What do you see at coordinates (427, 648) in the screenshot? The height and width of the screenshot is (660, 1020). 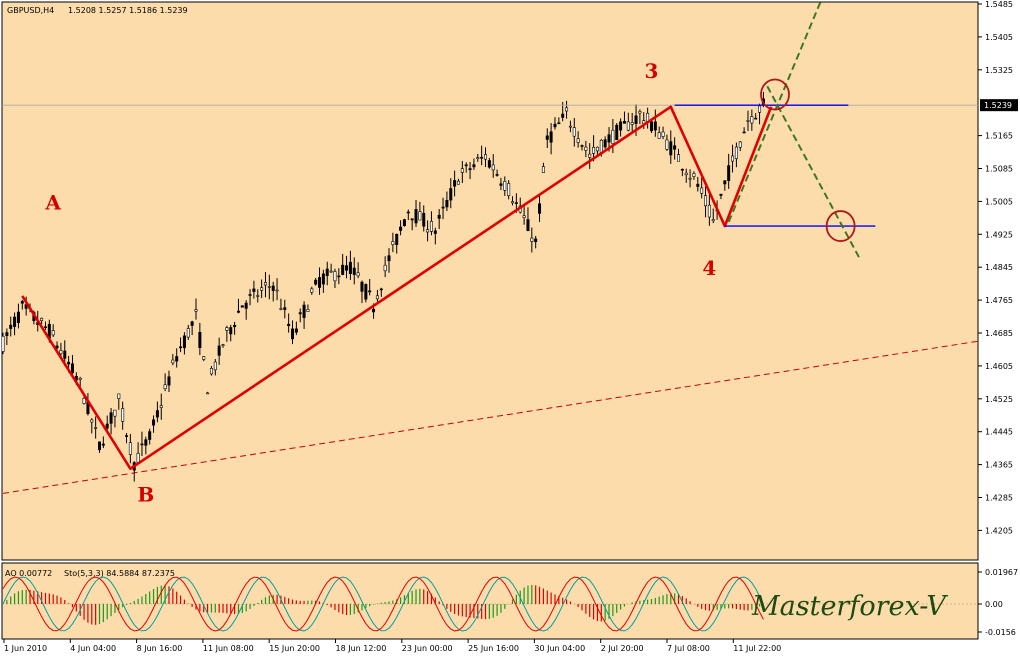 I see `time-tick-label: 23 Jun 00:00` at bounding box center [427, 648].